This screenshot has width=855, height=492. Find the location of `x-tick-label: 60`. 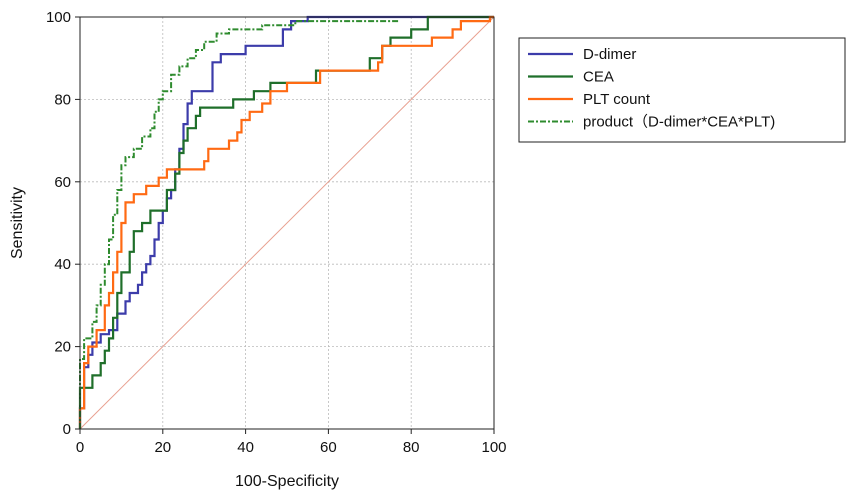

x-tick-label: 60 is located at coordinates (328, 447).